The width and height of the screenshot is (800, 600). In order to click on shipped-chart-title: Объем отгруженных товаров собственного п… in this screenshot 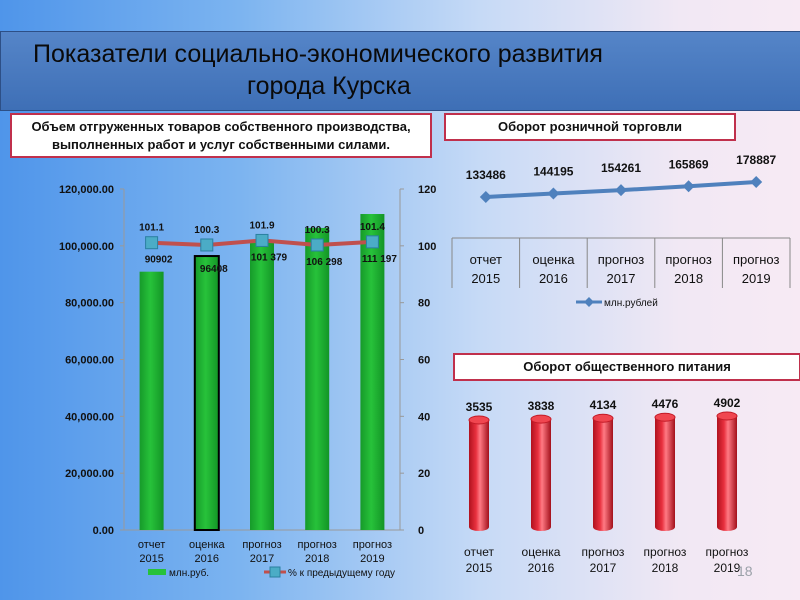, I will do `click(221, 135)`.